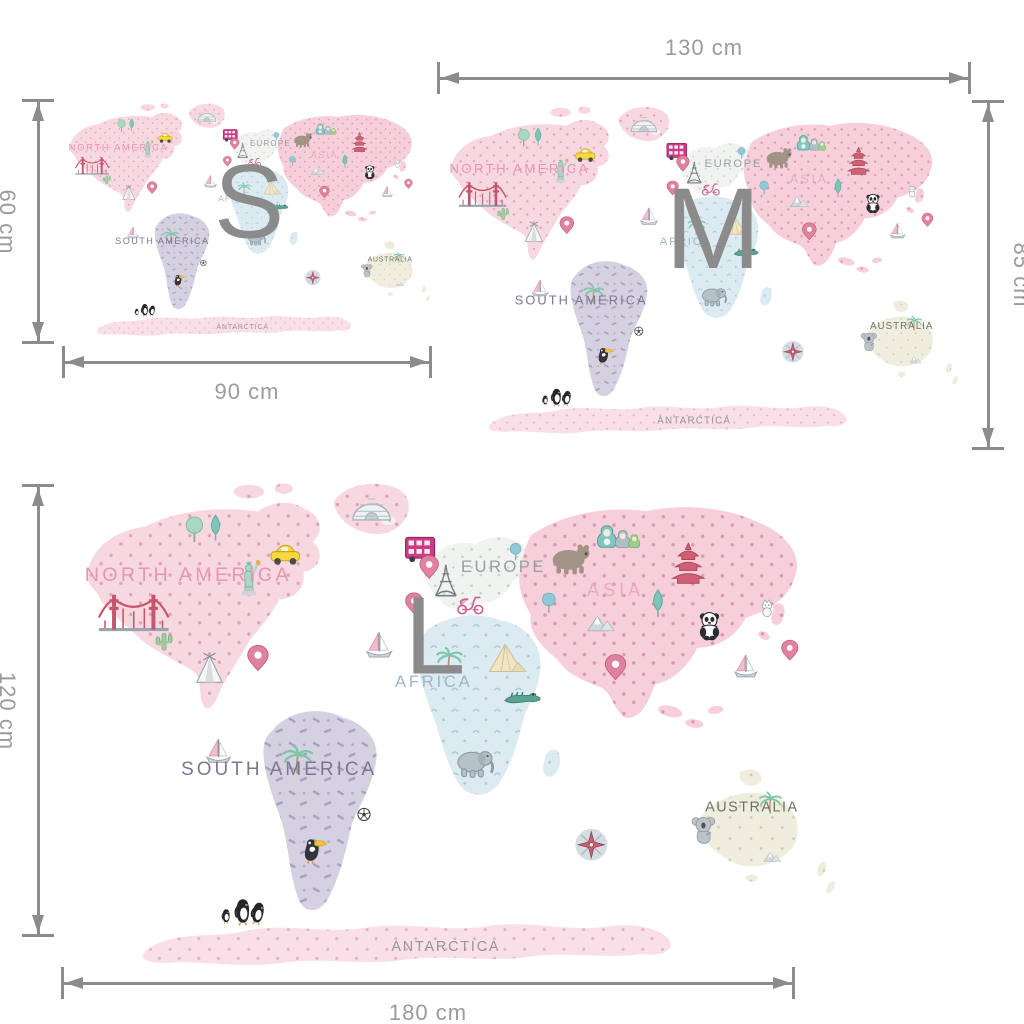 Image resolution: width=1024 pixels, height=1024 pixels. Describe the element at coordinates (704, 47) in the screenshot. I see `dimension-label-130cm: 130 cm` at that location.